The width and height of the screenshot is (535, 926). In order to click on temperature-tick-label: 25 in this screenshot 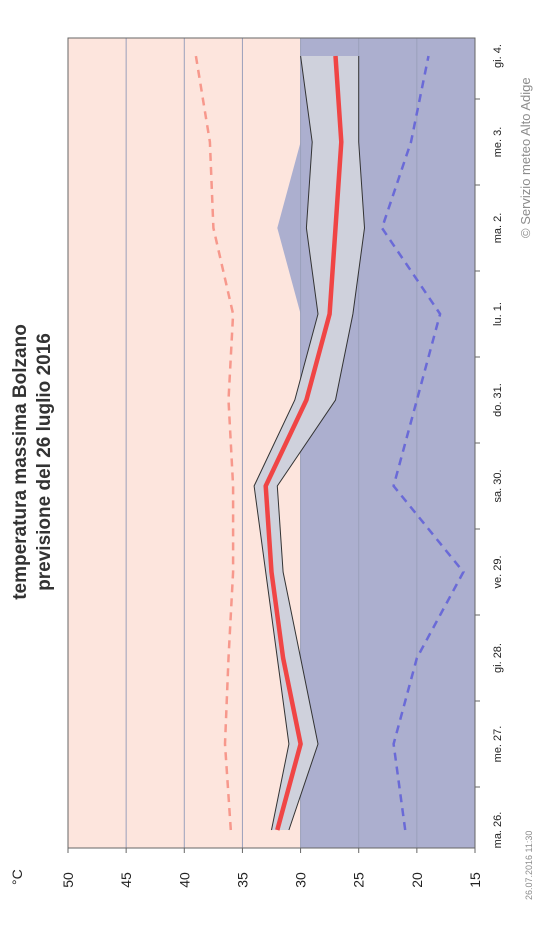, I will do `click(359, 880)`.